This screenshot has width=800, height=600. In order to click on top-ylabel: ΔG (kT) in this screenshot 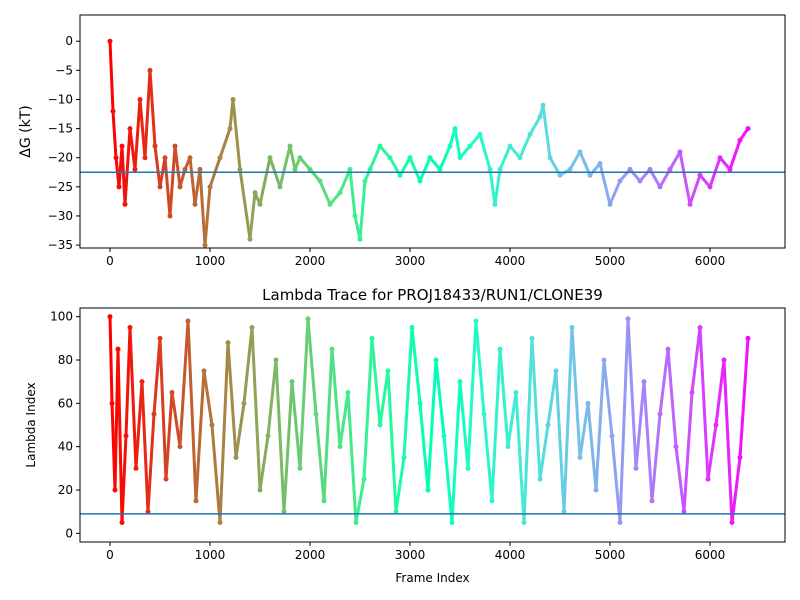, I will do `click(26, 131)`.